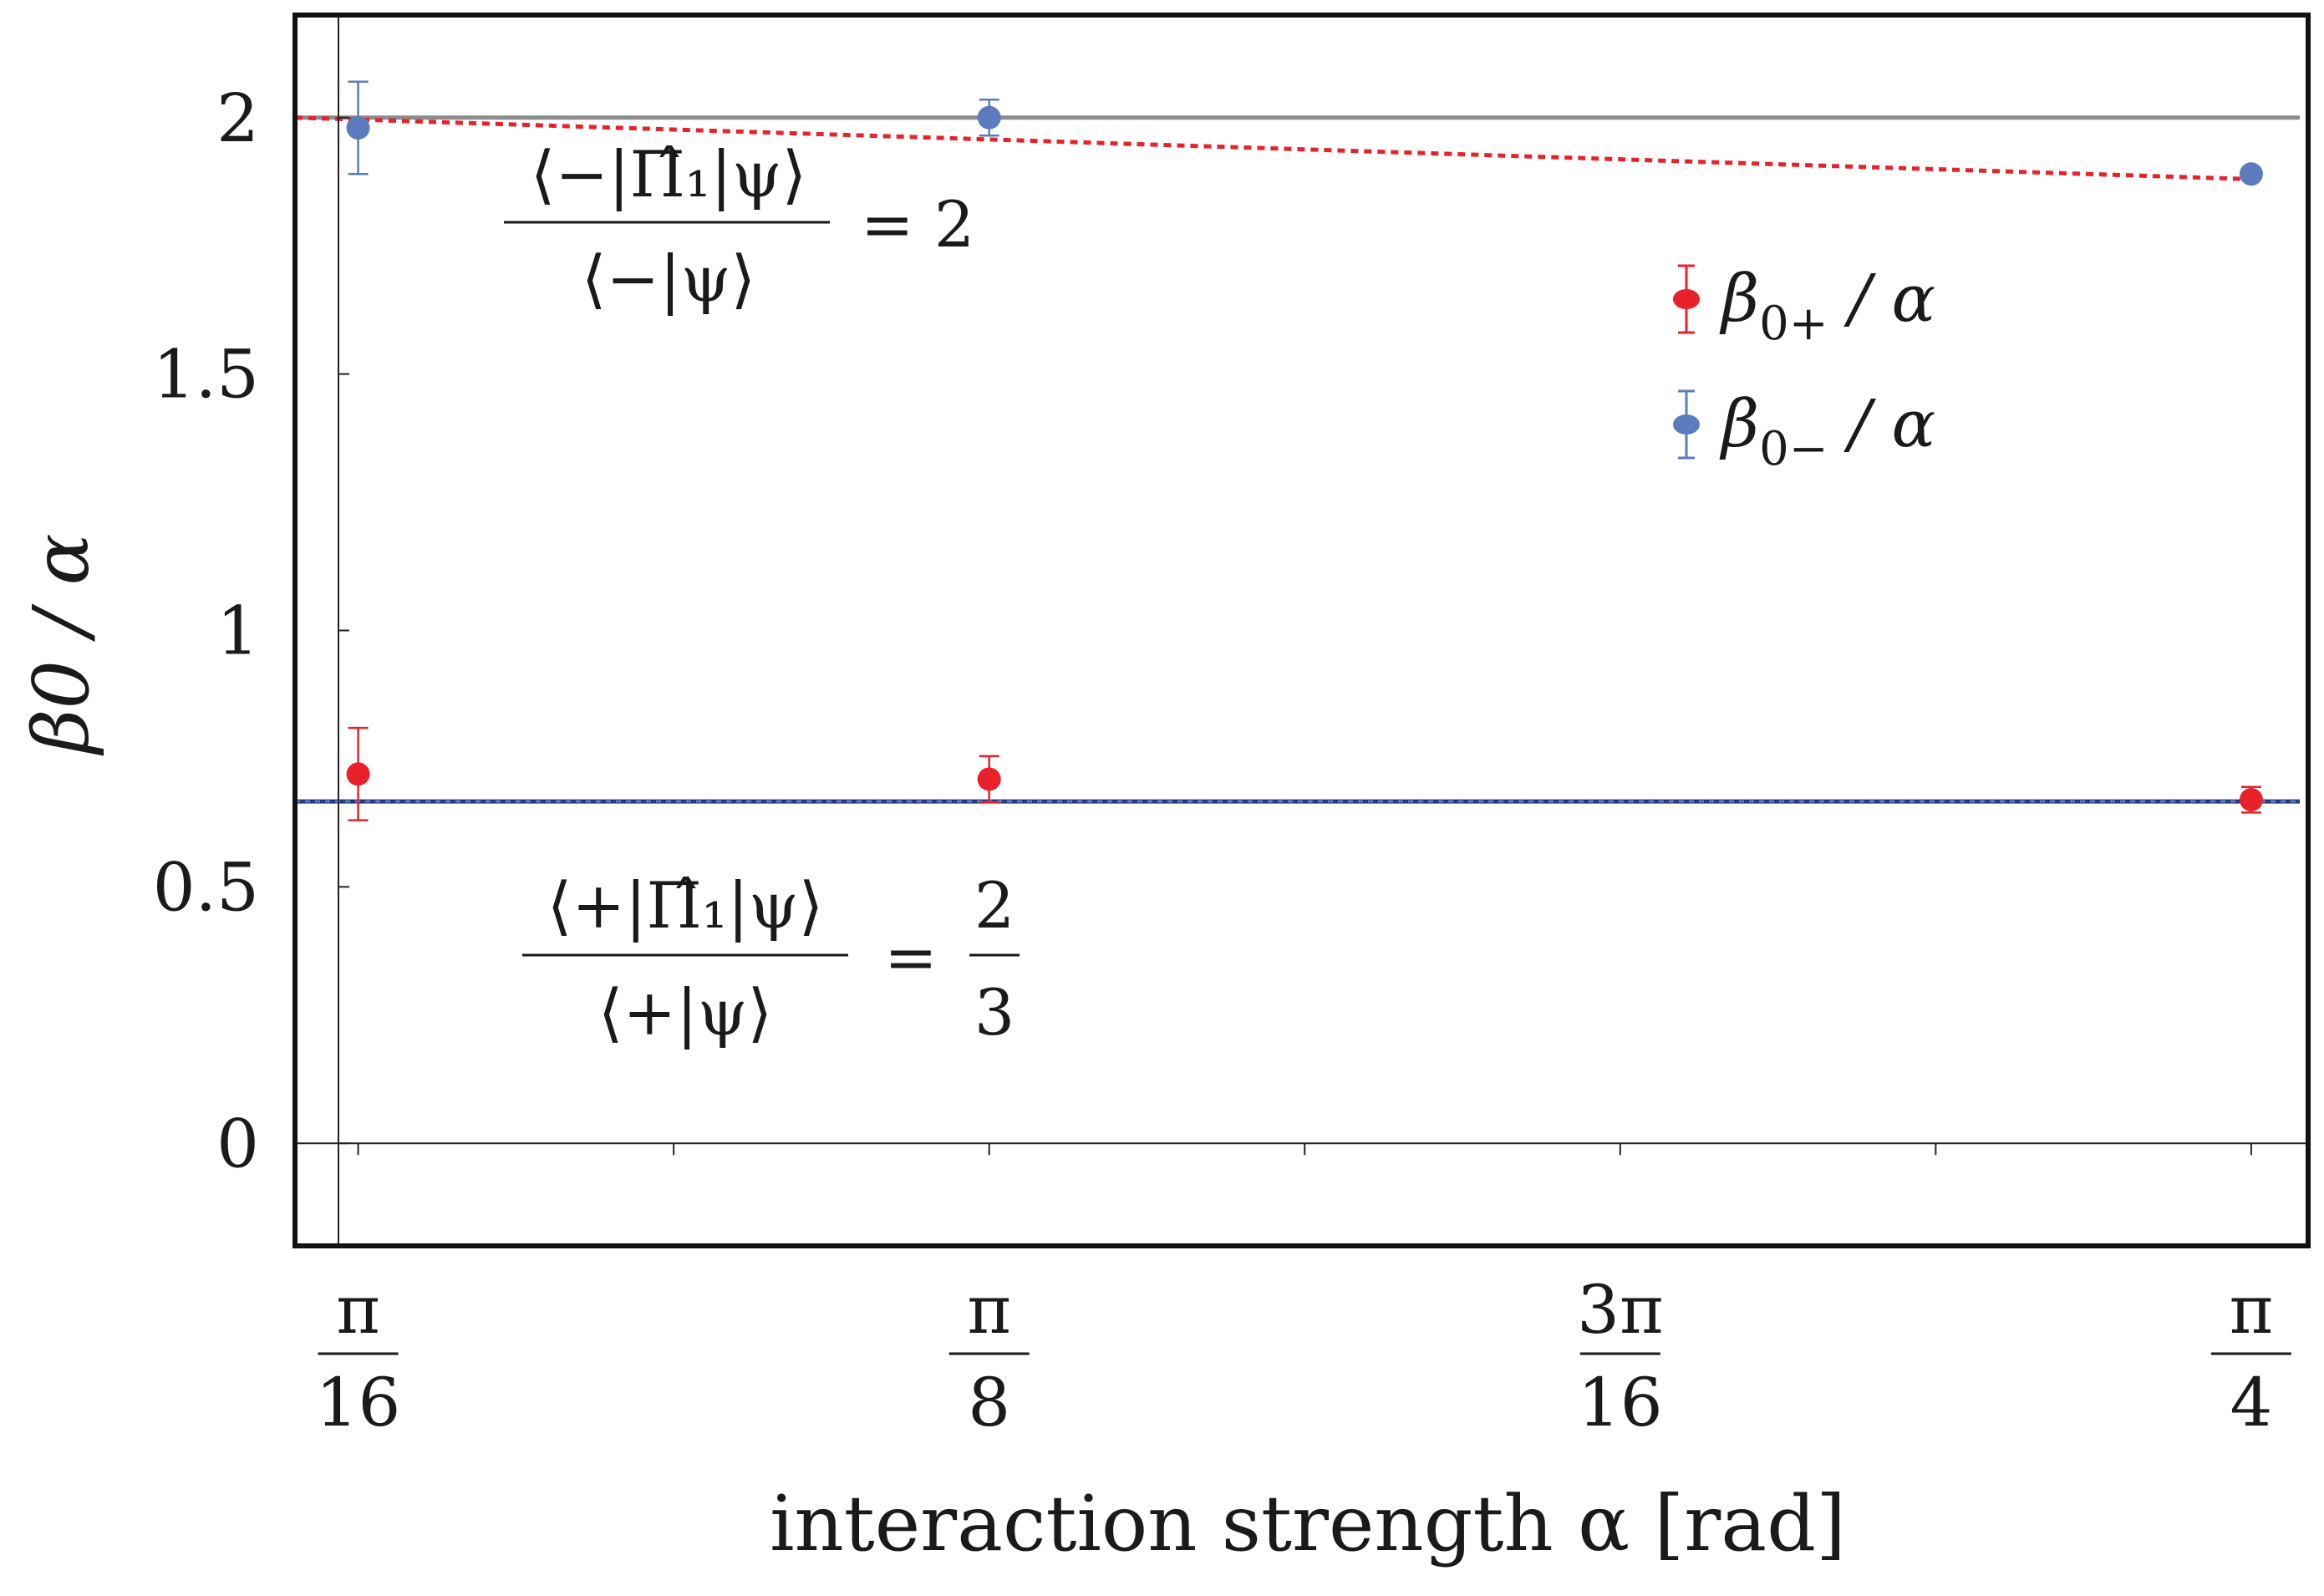 The height and width of the screenshot is (1596, 2324). What do you see at coordinates (917, 224) in the screenshot?
I see `annotation-rhs: = 2` at bounding box center [917, 224].